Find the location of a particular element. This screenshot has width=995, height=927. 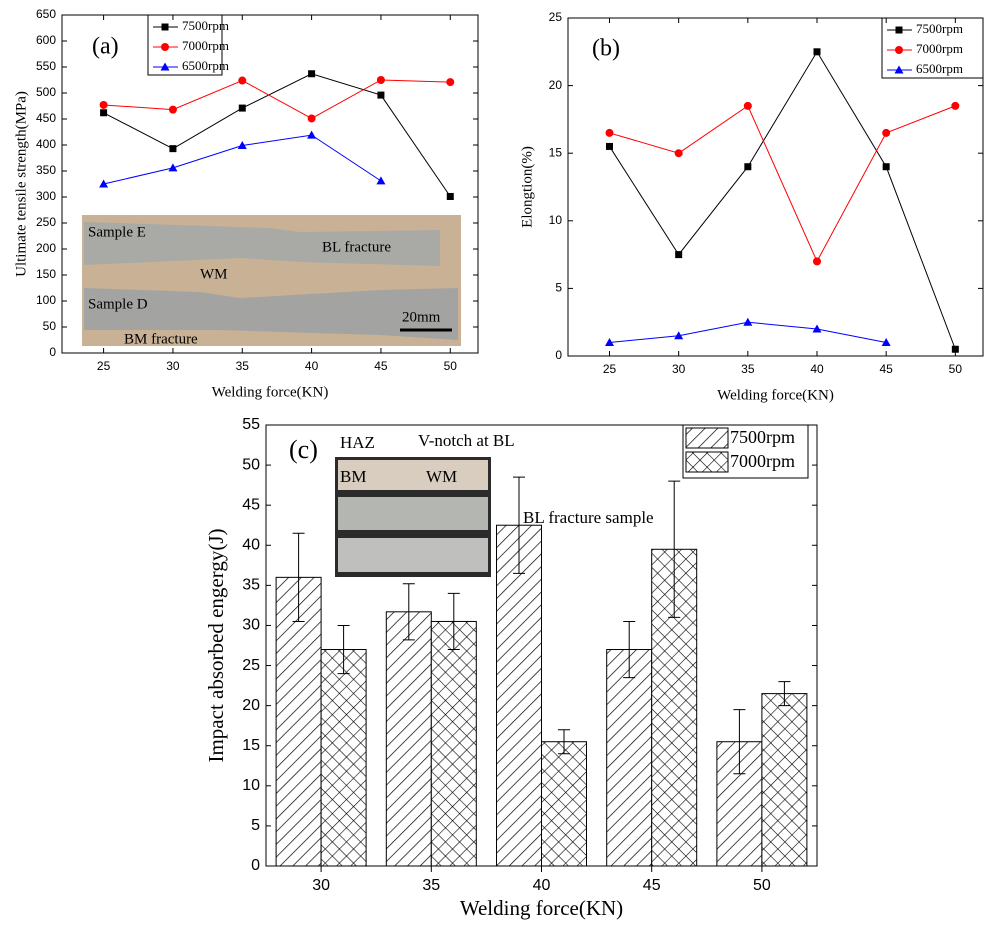

legend-swatch is located at coordinates (707, 438).